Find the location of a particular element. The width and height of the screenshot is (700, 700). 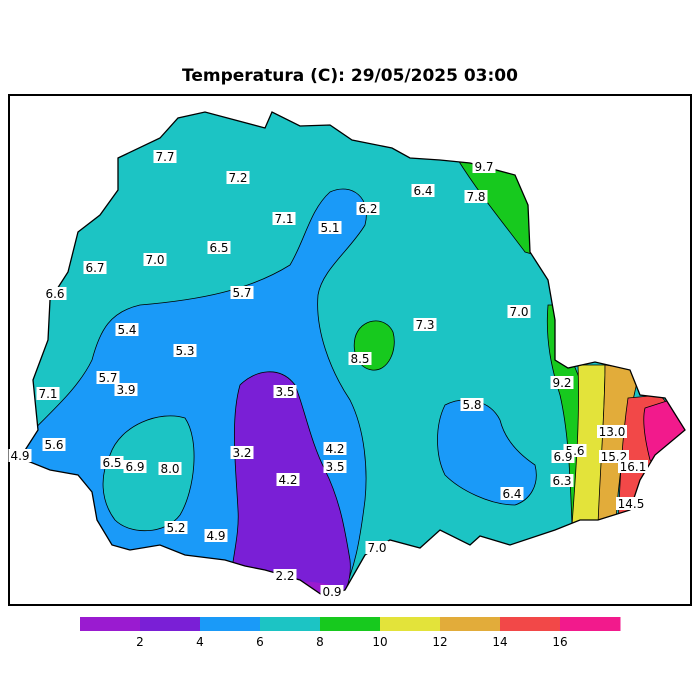

station-value-text: 3.5 is located at coordinates (284, 392).